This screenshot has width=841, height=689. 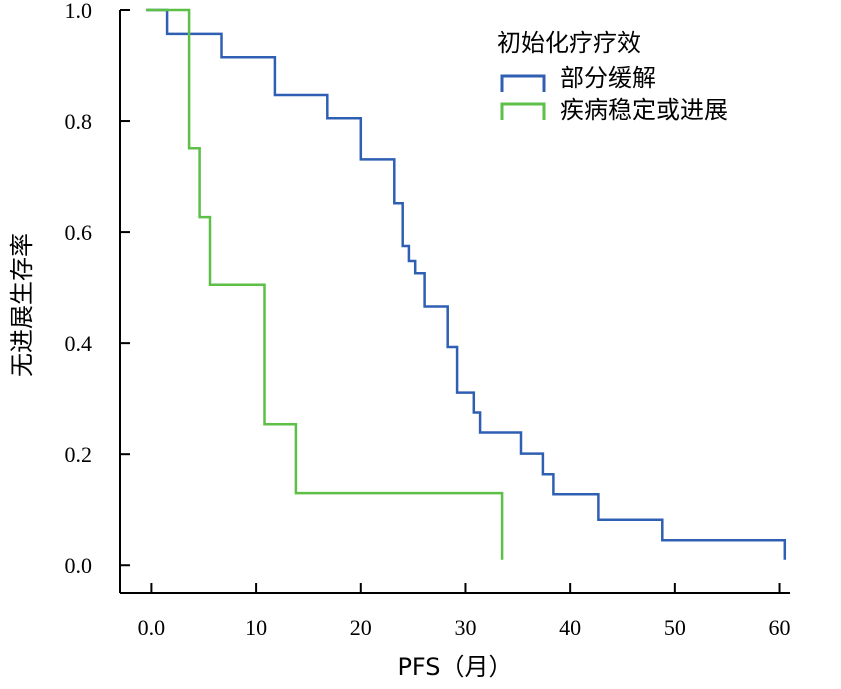 I want to click on y-tick-label: 0.8, so click(x=79, y=121).